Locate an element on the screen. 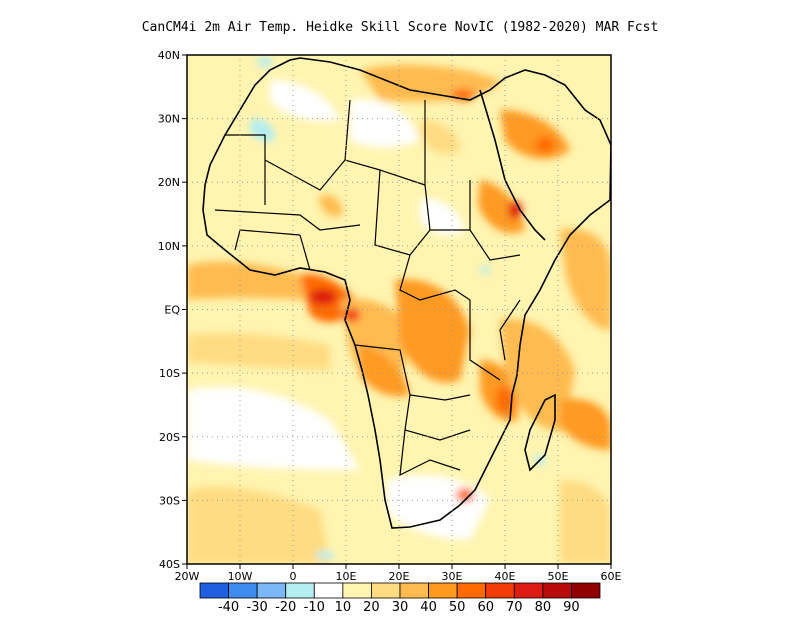  lat-tick-label: 30N is located at coordinates (169, 119).